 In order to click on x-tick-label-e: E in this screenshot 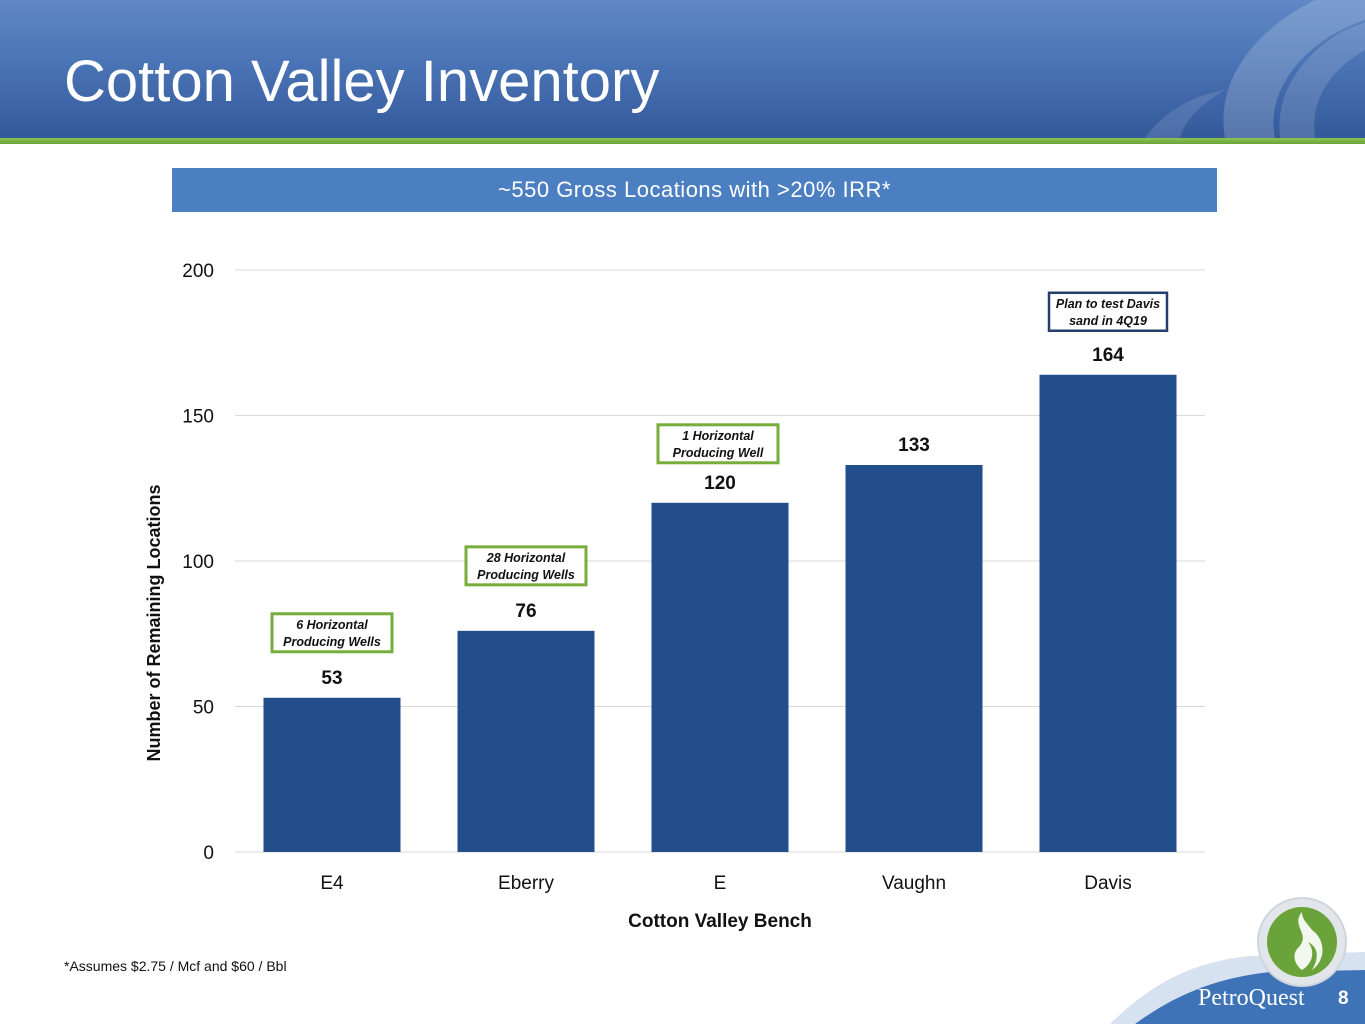, I will do `click(720, 883)`.